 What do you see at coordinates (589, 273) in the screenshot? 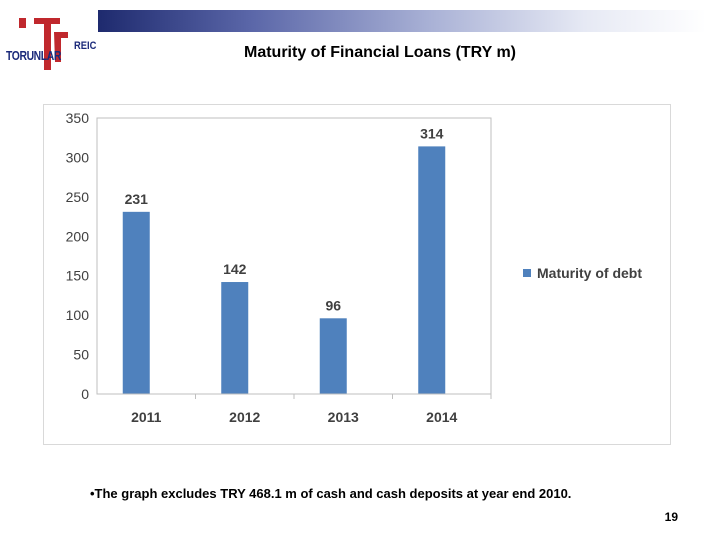
I see `legend-label: Maturity of debt` at bounding box center [589, 273].